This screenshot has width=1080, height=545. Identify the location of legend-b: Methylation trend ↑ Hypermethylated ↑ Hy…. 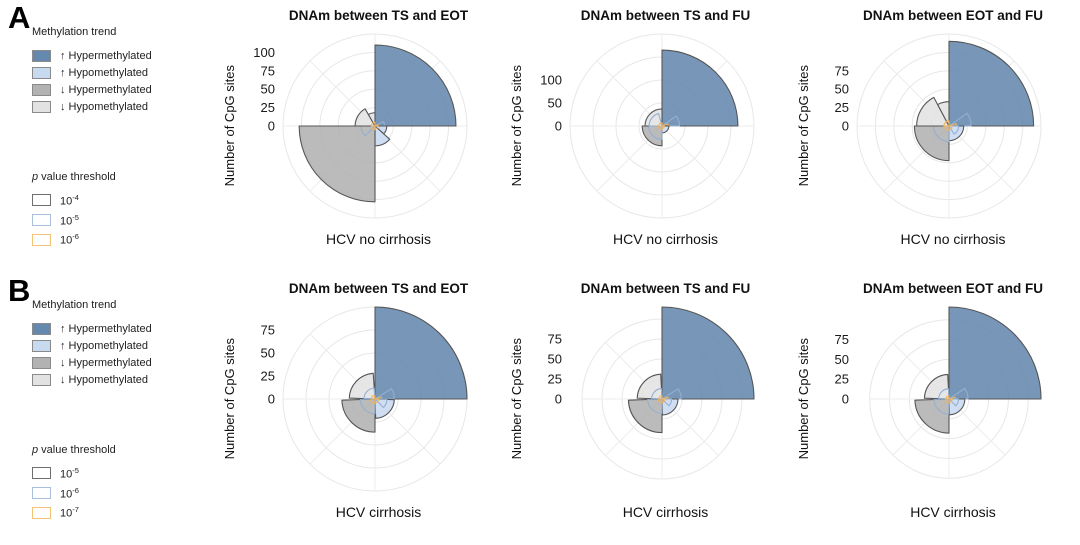
(109, 409).